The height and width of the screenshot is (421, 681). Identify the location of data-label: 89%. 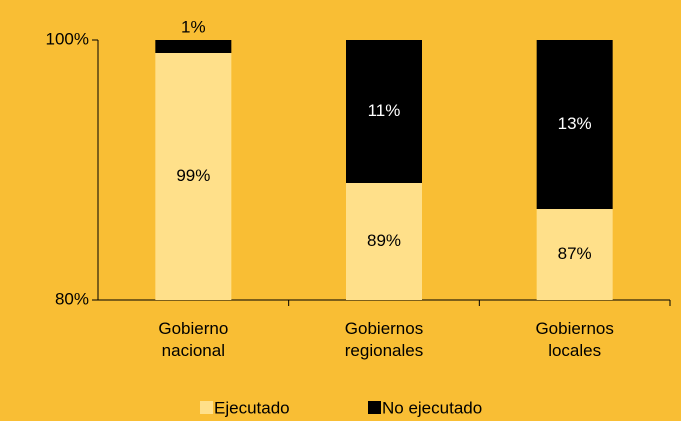
(384, 240).